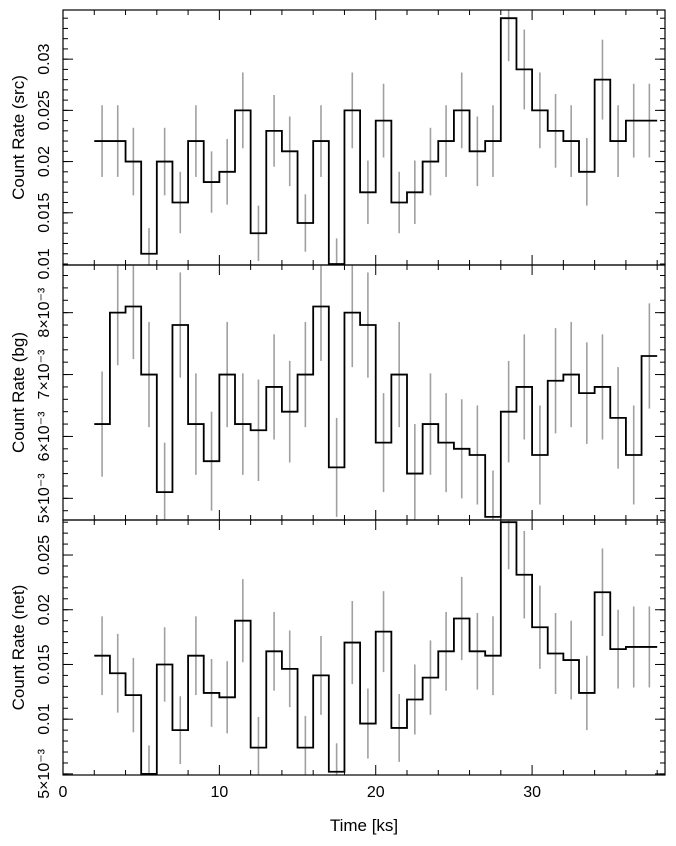 The height and width of the screenshot is (846, 676). I want to click on y-tick-label-bg-1: 6×10⁻³, so click(44, 436).